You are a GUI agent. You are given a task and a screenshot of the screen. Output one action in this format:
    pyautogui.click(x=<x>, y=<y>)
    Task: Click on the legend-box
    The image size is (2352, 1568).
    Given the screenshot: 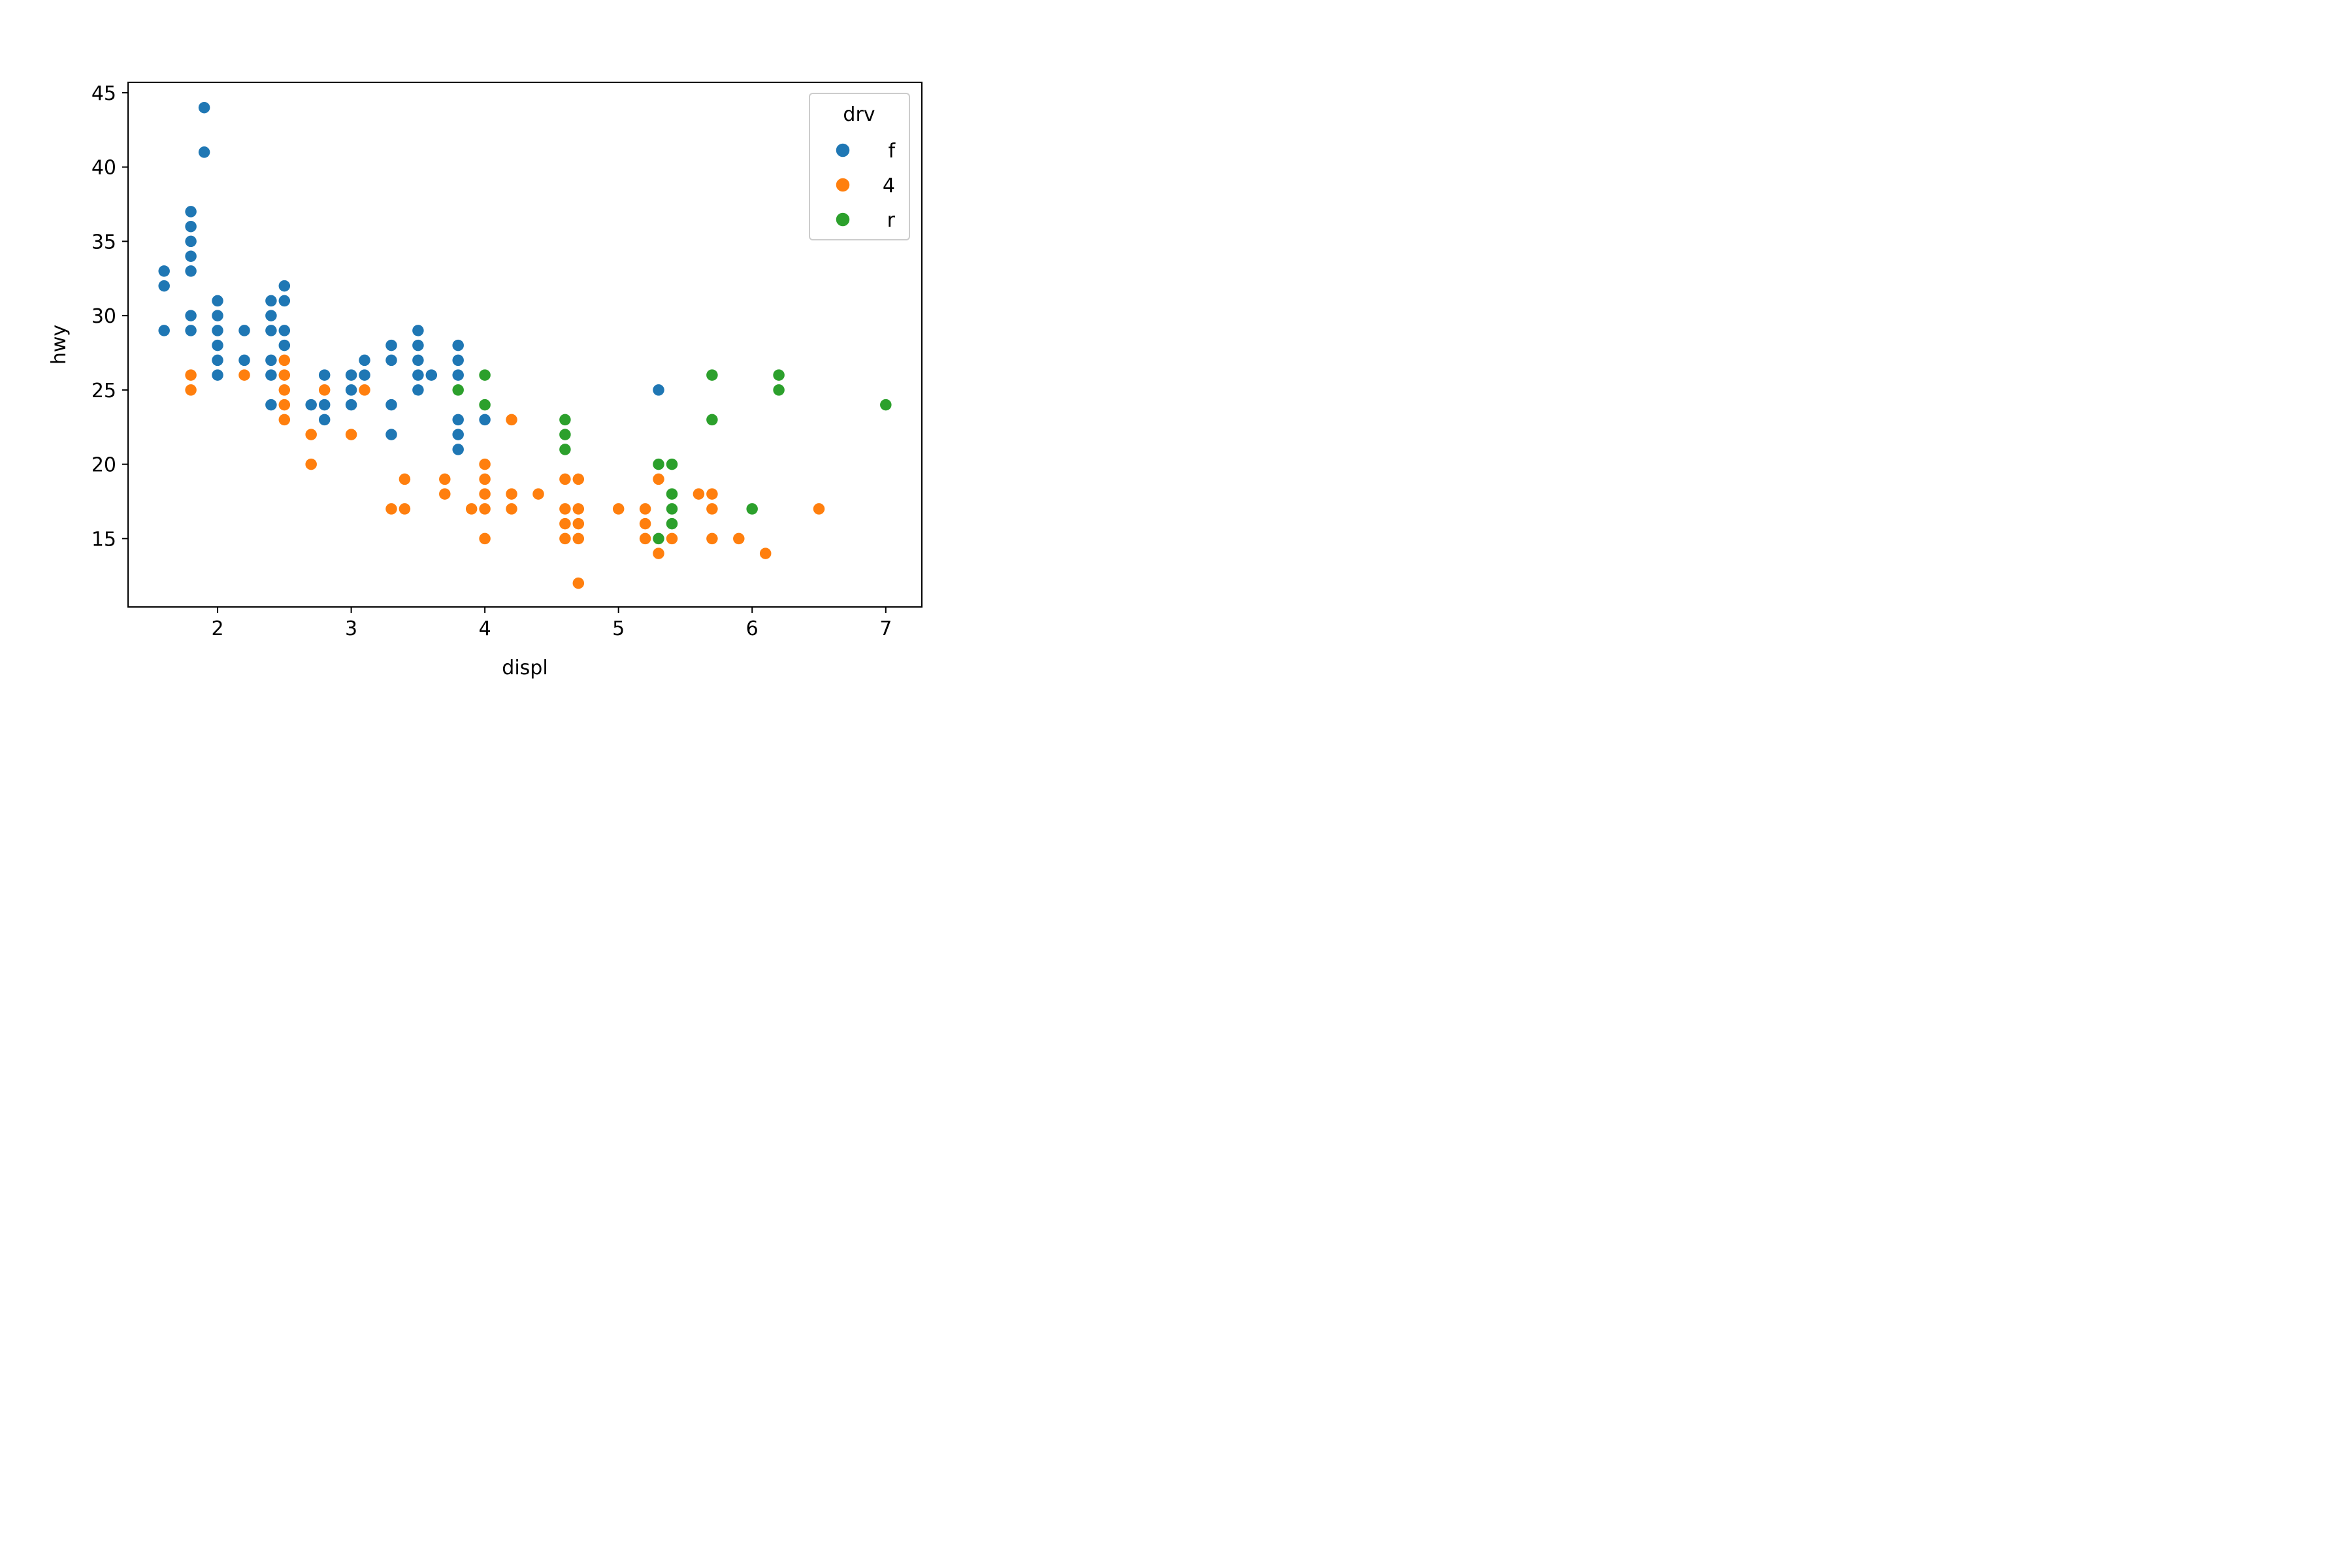 What is the action you would take?
    pyautogui.click(x=859, y=166)
    